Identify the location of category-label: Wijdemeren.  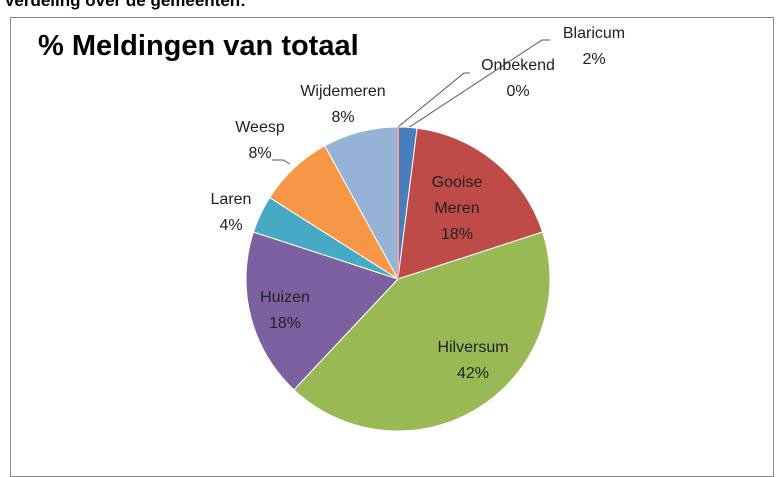
(343, 91).